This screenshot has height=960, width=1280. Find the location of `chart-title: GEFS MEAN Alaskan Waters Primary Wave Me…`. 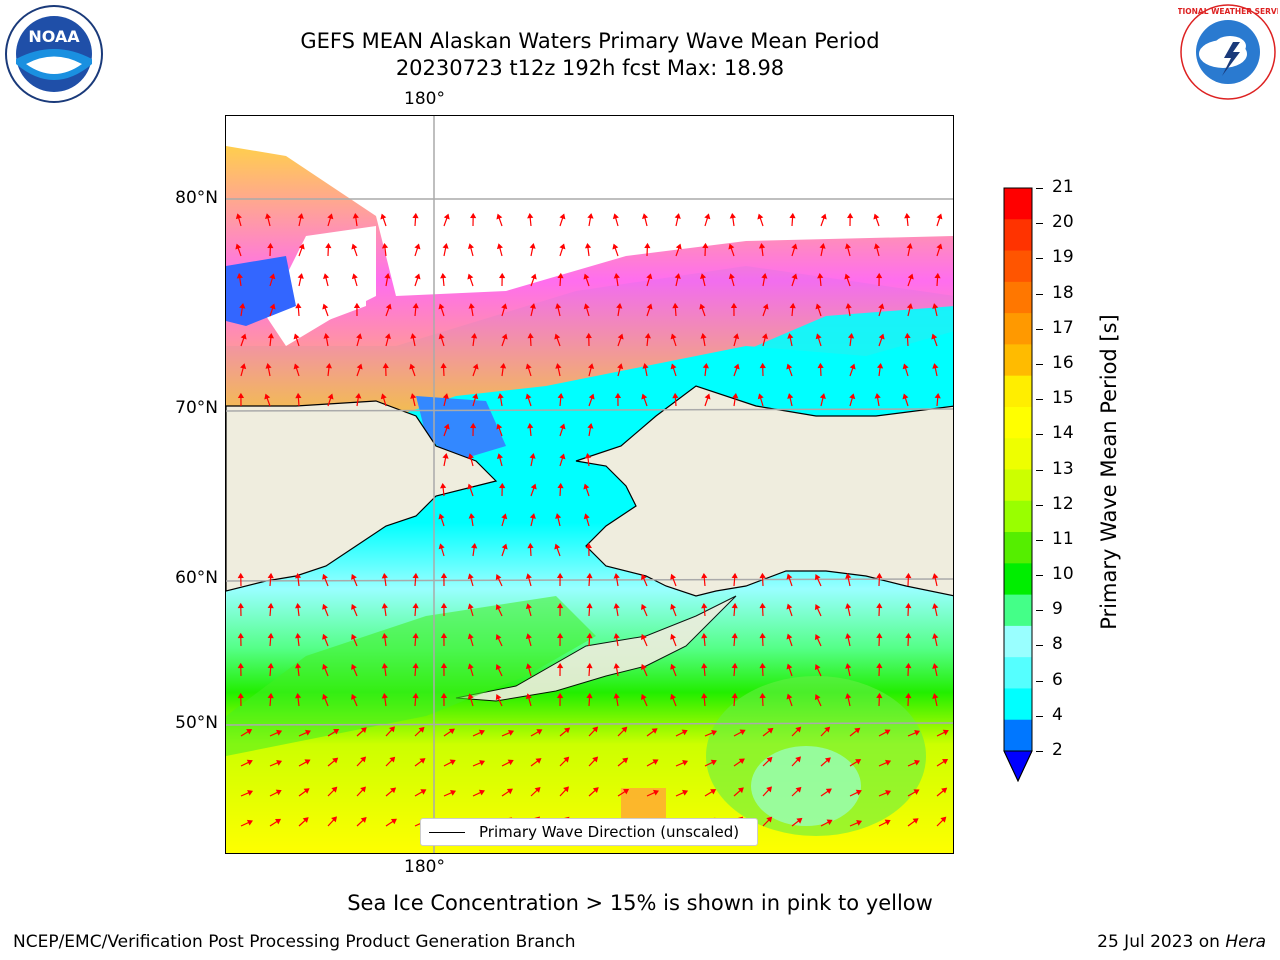

chart-title: GEFS MEAN Alaskan Waters Primary Wave Me… is located at coordinates (590, 41).